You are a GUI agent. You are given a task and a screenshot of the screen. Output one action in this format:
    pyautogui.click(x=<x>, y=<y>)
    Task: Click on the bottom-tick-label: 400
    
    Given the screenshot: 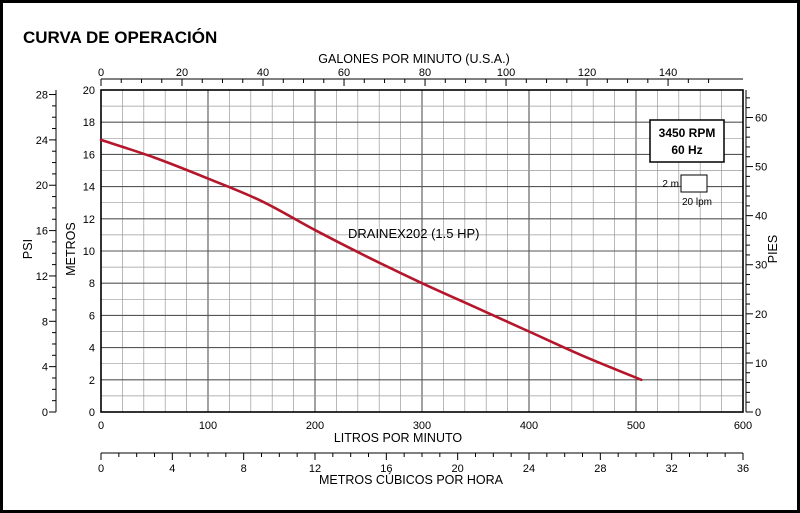 What is the action you would take?
    pyautogui.click(x=529, y=426)
    